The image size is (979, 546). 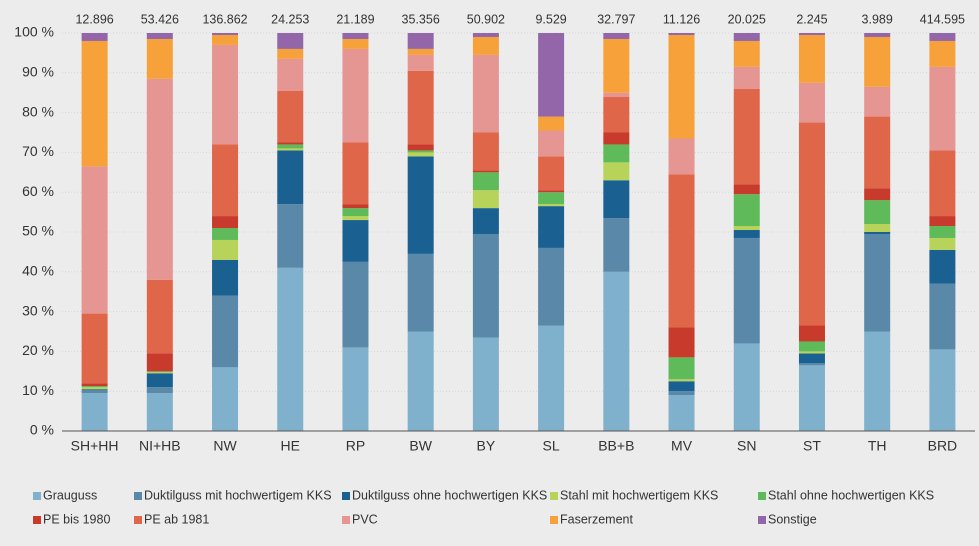 I want to click on x-tick-label: RP, so click(x=355, y=446).